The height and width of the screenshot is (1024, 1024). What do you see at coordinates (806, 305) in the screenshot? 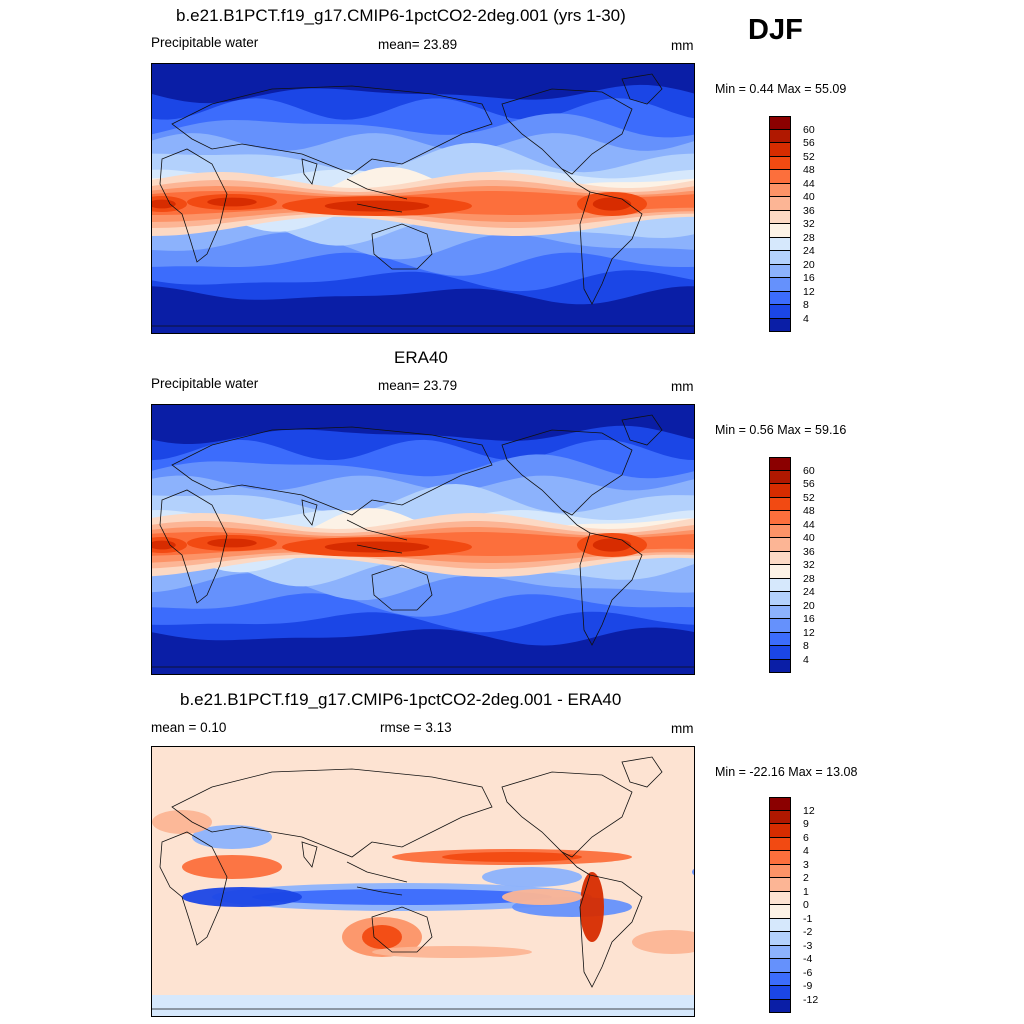
I see `panel1-colorbar-tick-label: 8` at bounding box center [806, 305].